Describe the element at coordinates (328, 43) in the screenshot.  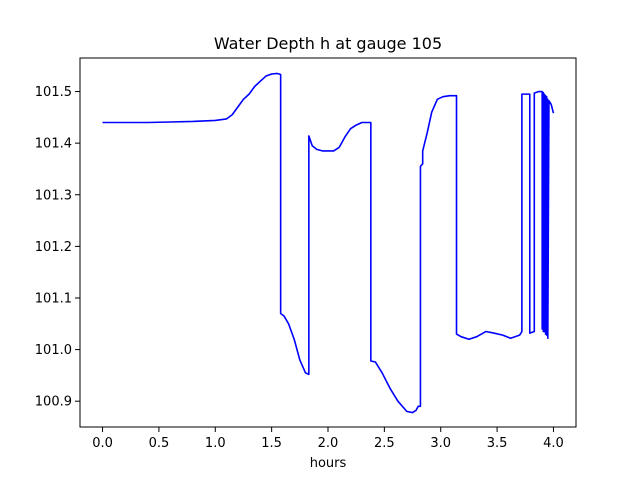
I see `chart-title: Water Depth h at gauge 105` at that location.